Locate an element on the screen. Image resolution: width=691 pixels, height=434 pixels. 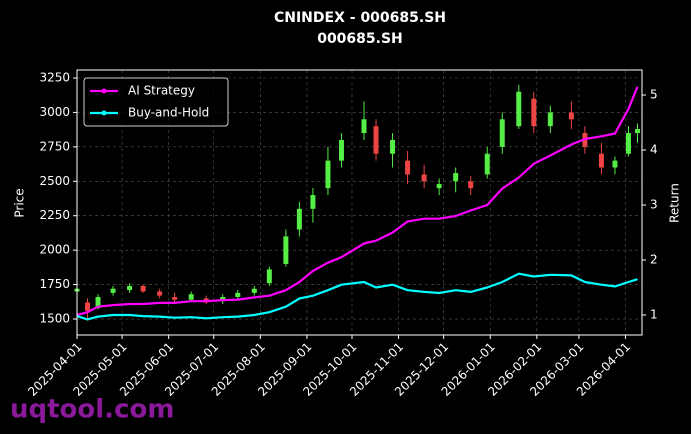
y2-axis-label: Return is located at coordinates (675, 203).